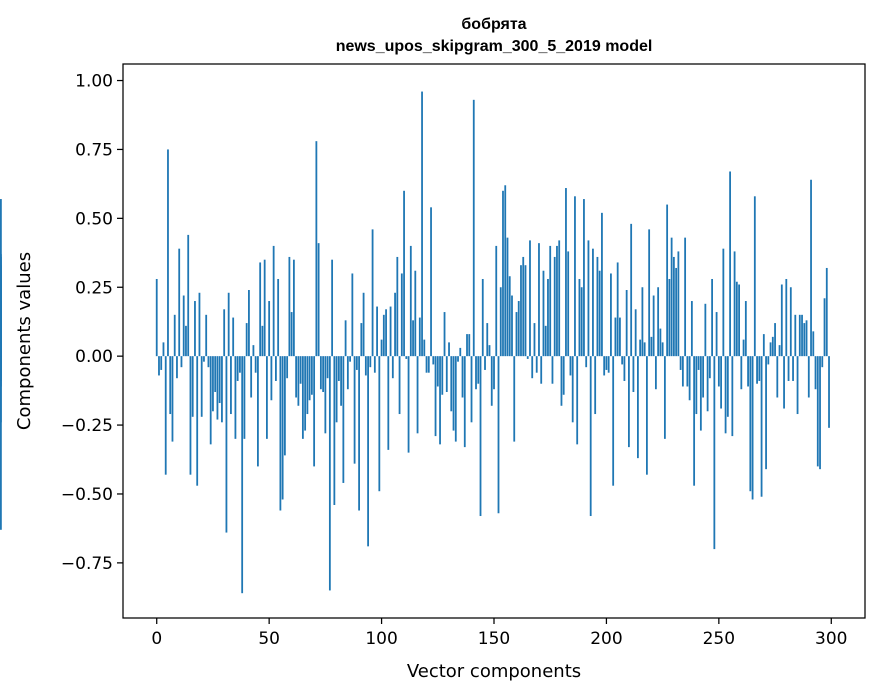 The height and width of the screenshot is (696, 880). I want to click on y-tick-label: 0.25, so click(94, 288).